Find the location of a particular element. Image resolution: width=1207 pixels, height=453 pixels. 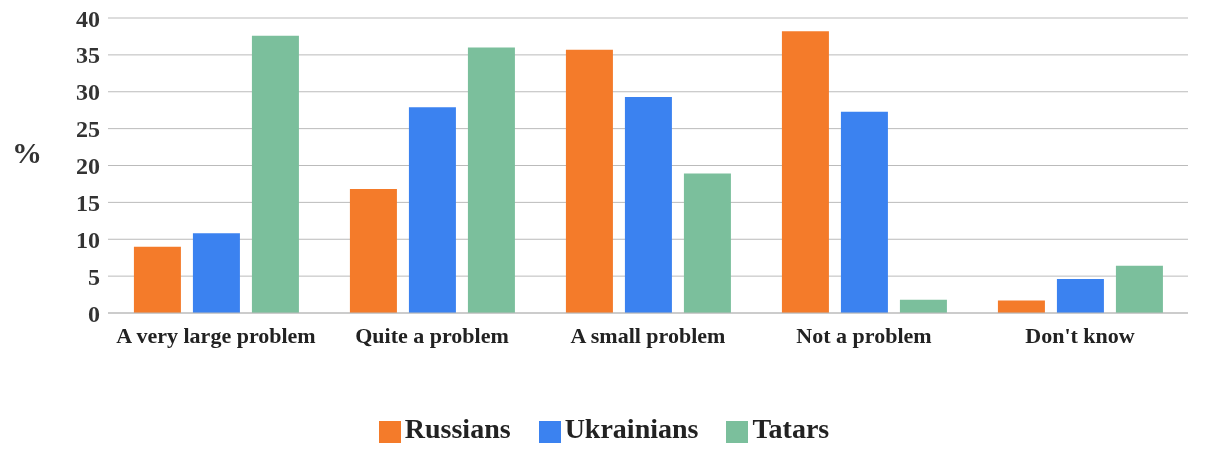

x-tick-label: A small problem is located at coordinates (648, 335).